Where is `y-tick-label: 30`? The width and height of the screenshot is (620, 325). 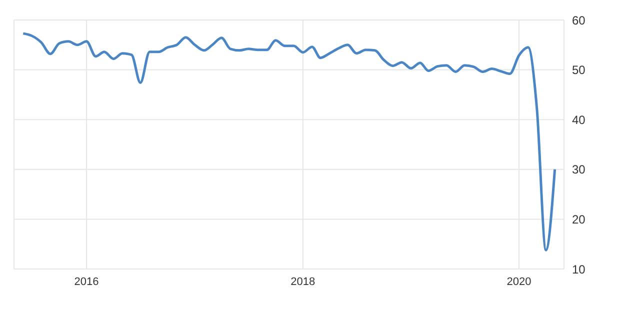
y-tick-label: 30 is located at coordinates (579, 169).